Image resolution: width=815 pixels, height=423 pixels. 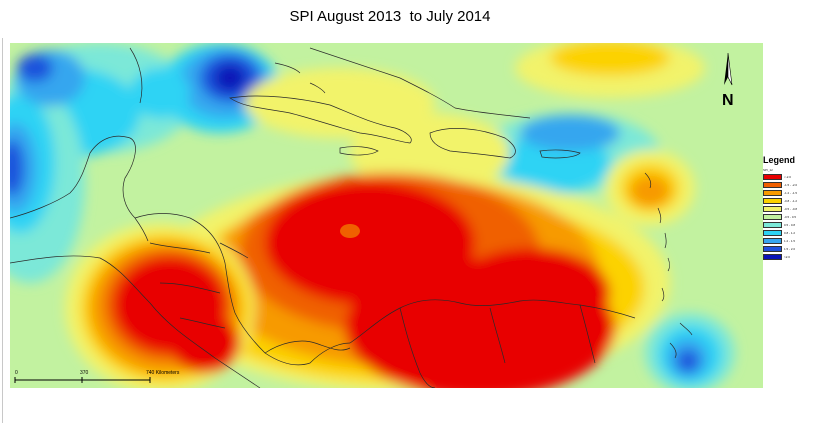 What do you see at coordinates (728, 100) in the screenshot?
I see `north-arrow-label: N` at bounding box center [728, 100].